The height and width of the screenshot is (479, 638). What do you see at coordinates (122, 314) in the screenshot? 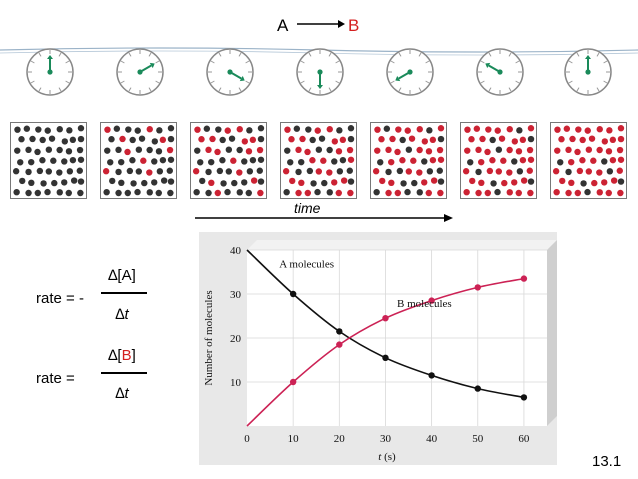
I see `rate-a-denominator: ∆t` at bounding box center [122, 314].